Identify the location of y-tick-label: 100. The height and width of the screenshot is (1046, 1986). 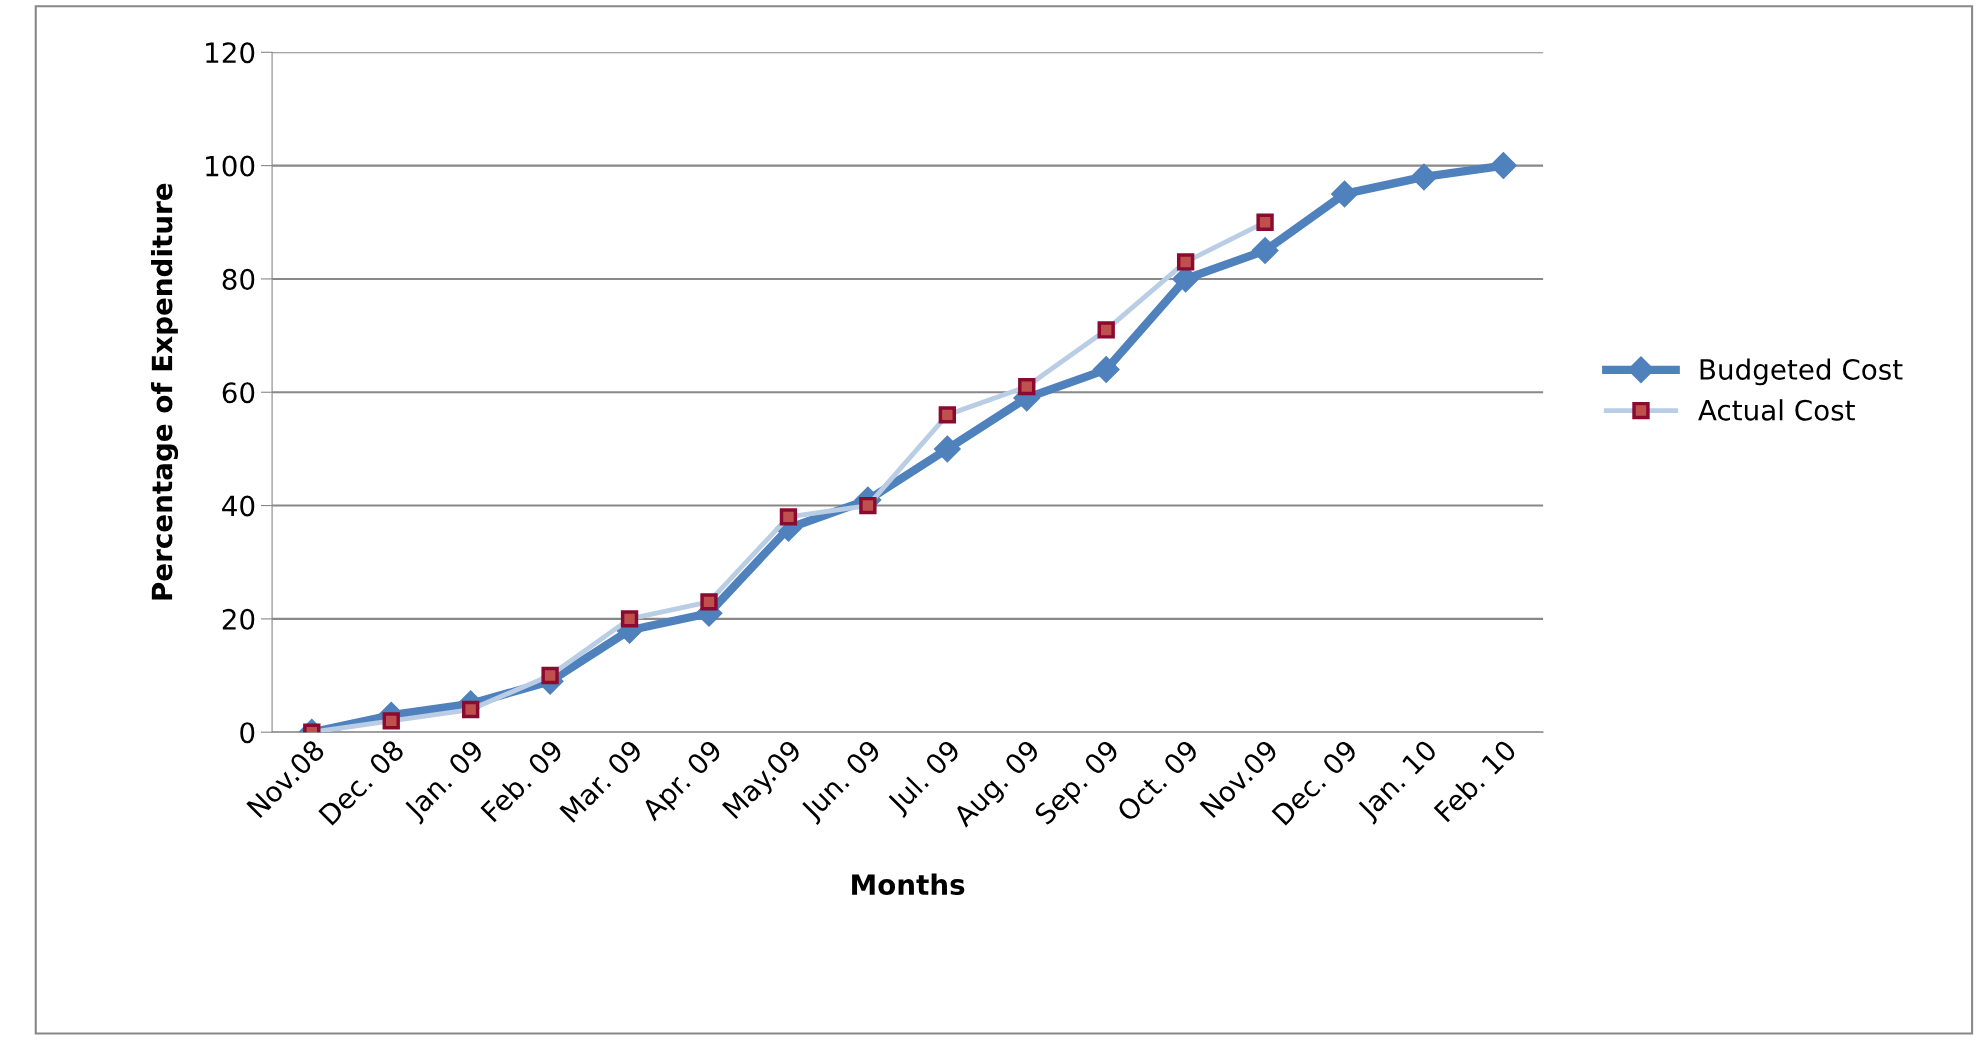
(230, 166).